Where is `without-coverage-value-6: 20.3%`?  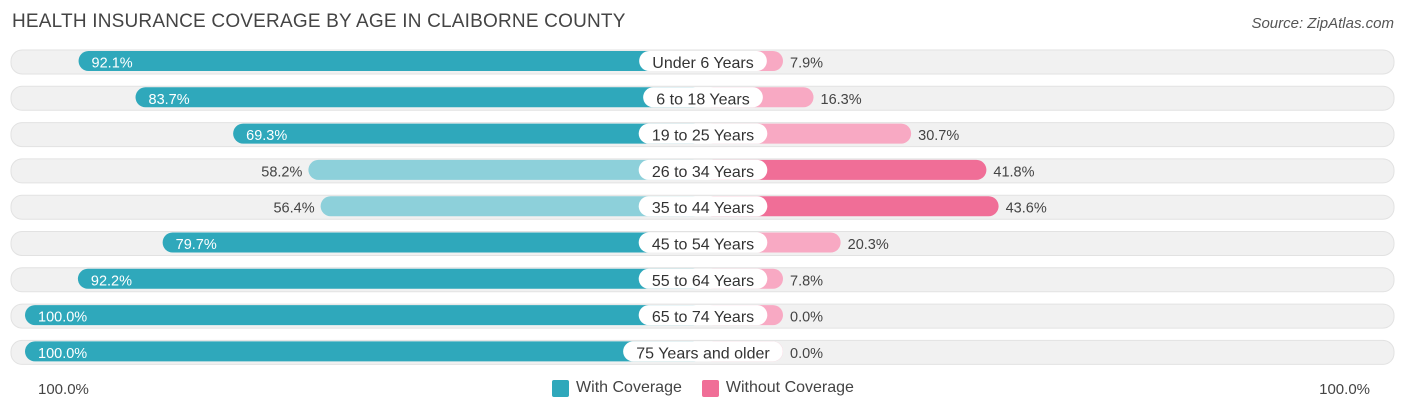 without-coverage-value-6: 20.3% is located at coordinates (868, 245).